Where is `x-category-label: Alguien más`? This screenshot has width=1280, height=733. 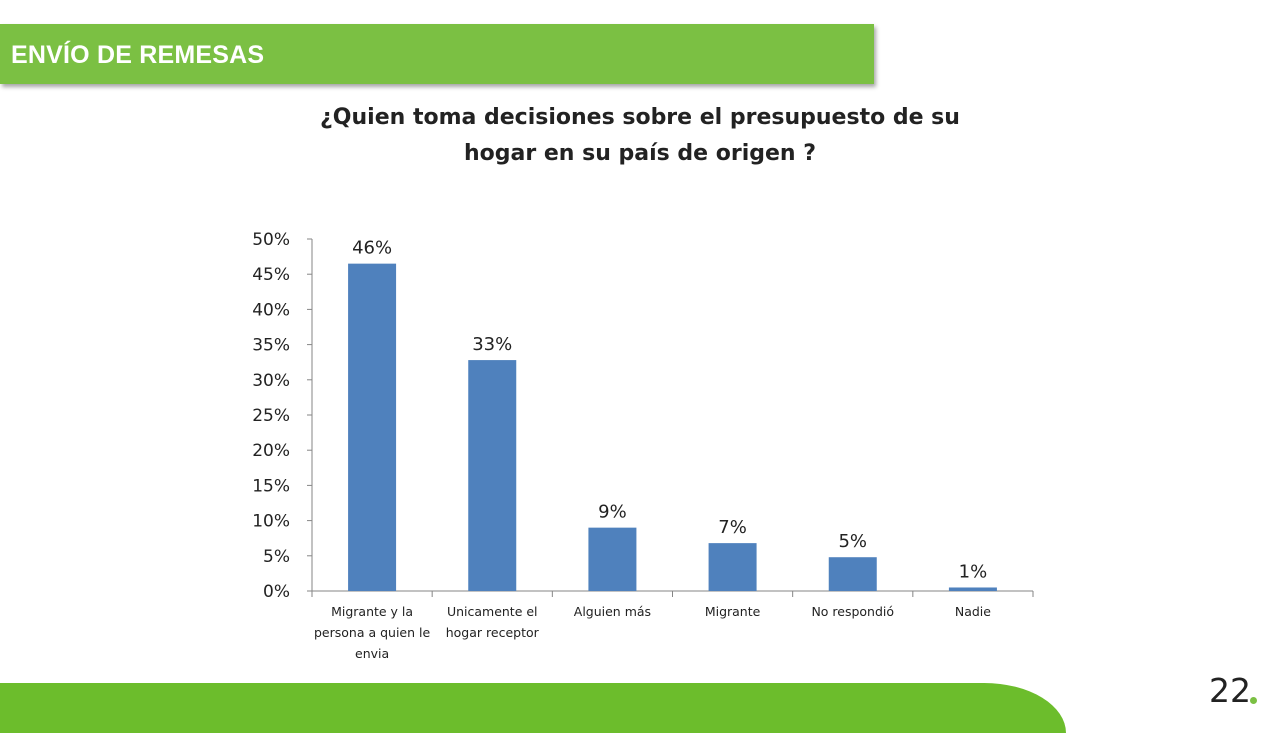 x-category-label: Alguien más is located at coordinates (612, 611).